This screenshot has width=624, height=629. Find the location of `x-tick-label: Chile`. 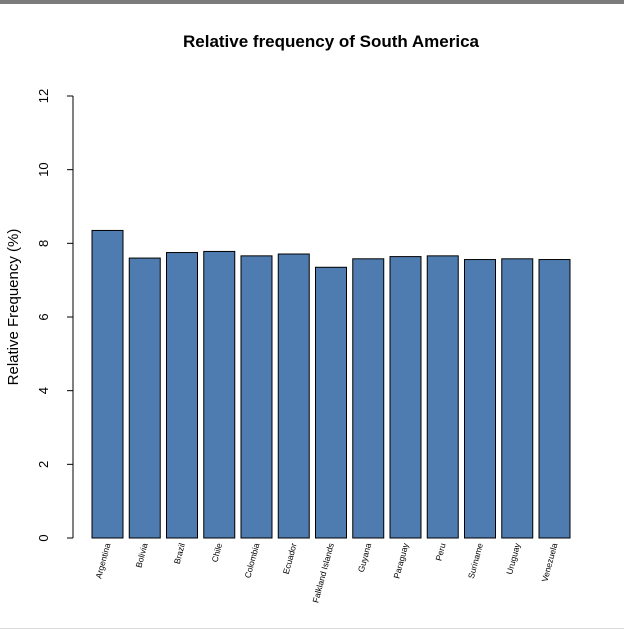

x-tick-label: Chile is located at coordinates (217, 553).